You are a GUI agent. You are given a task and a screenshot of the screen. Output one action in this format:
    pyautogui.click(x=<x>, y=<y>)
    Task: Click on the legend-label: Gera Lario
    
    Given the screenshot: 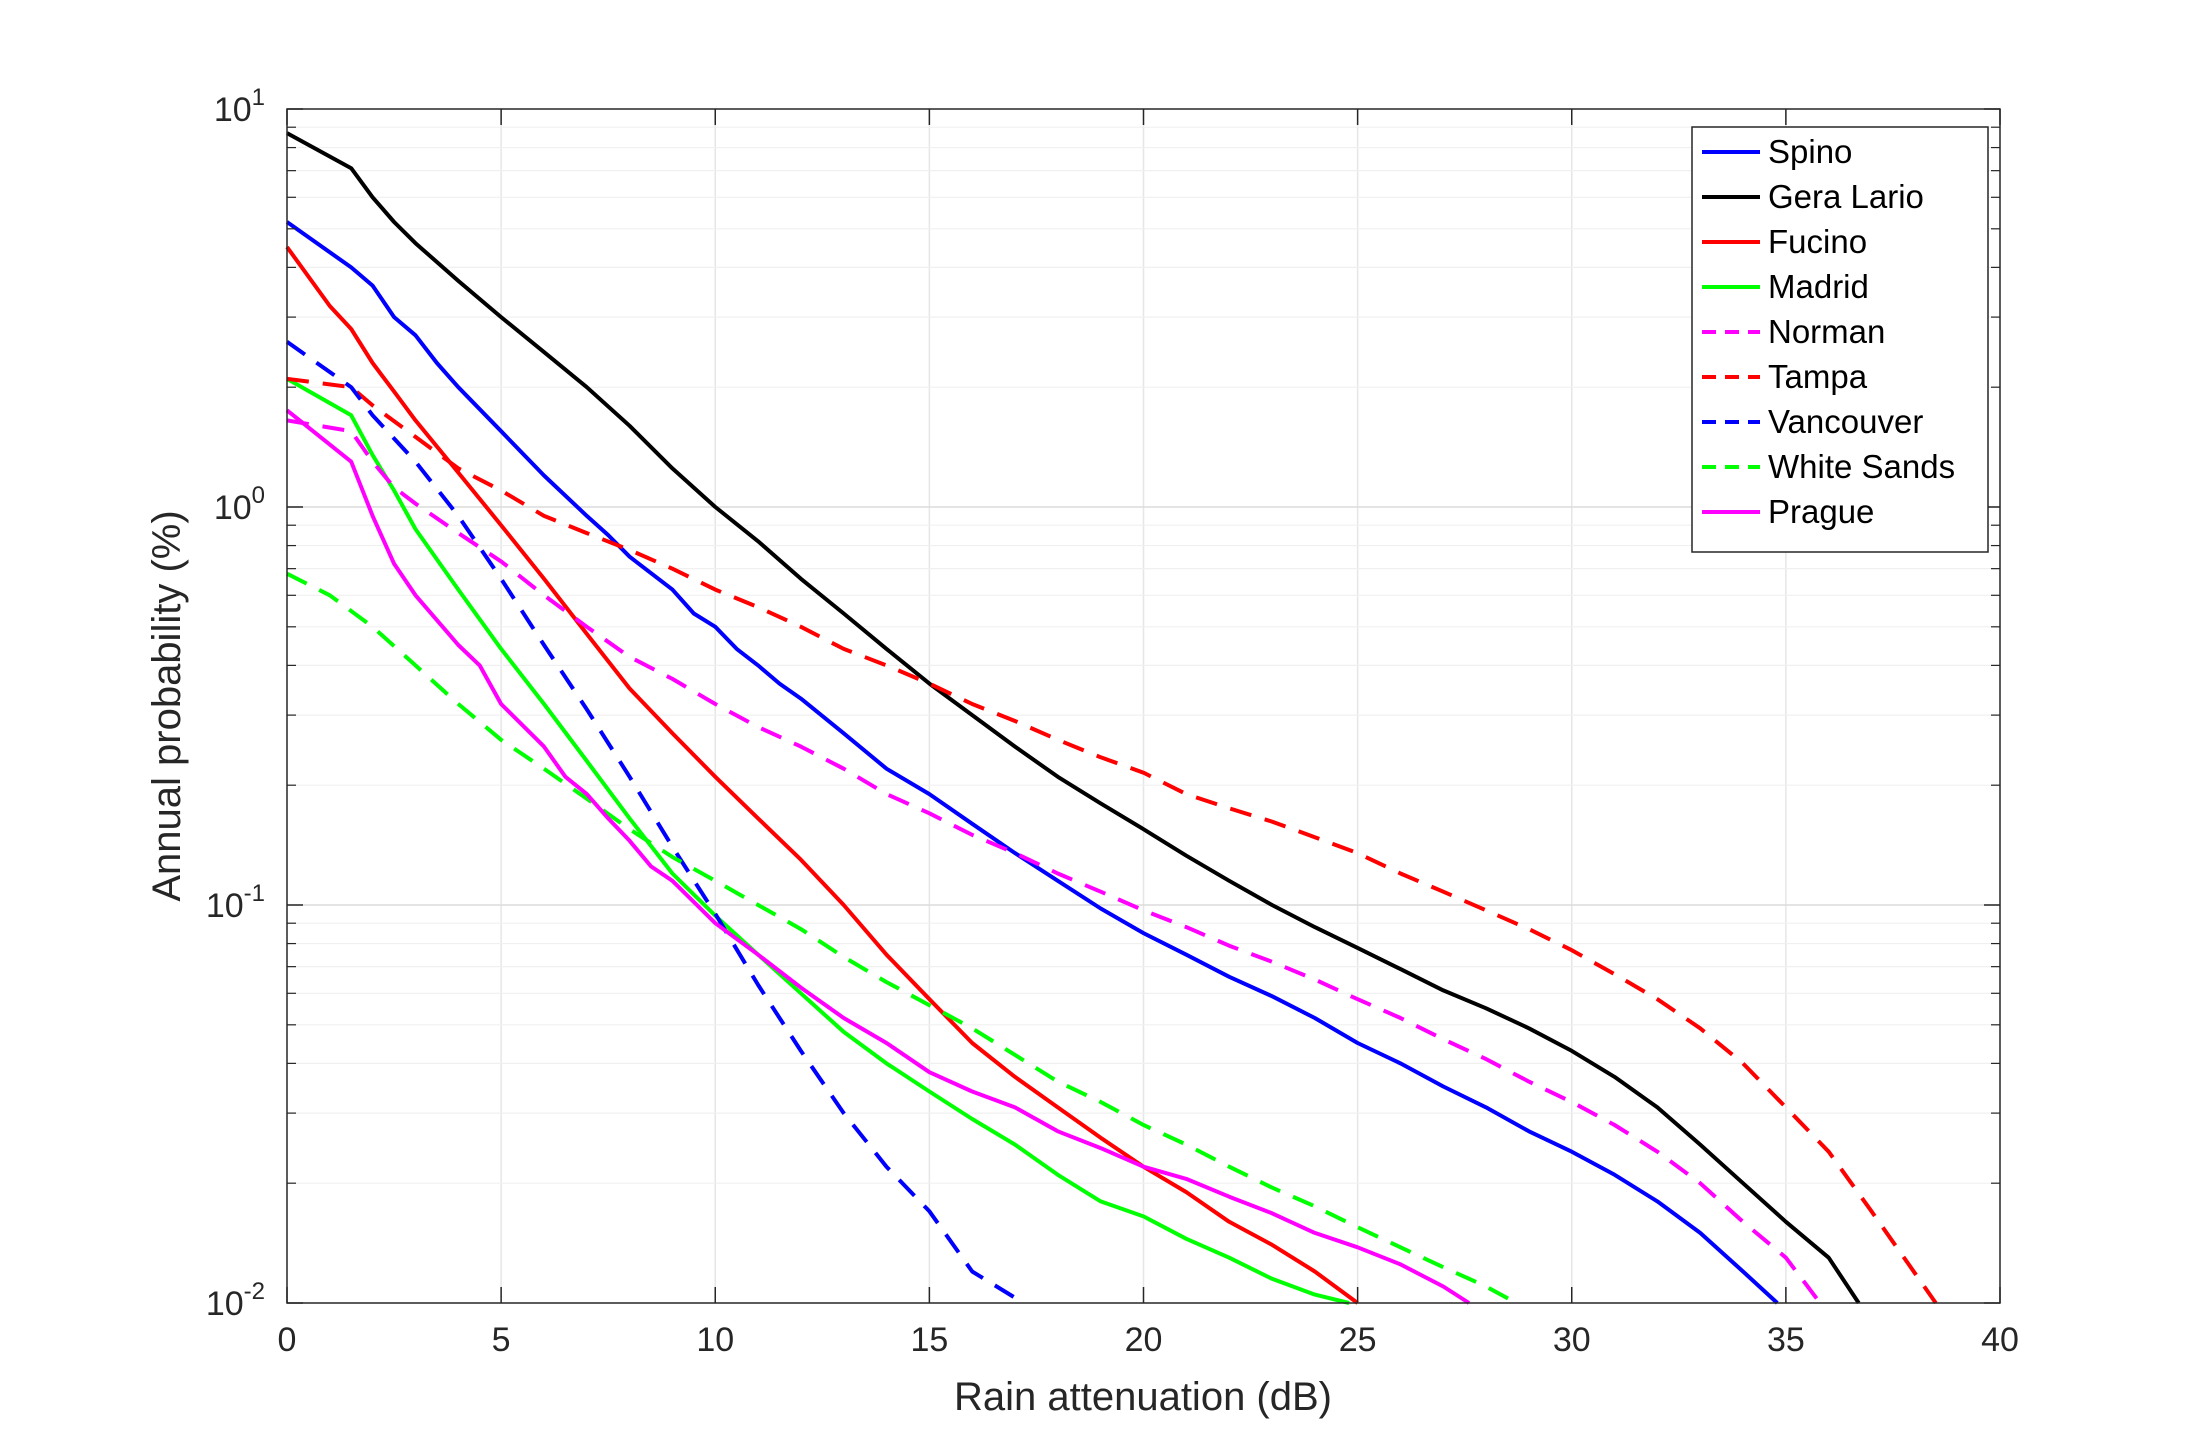 What is the action you would take?
    pyautogui.click(x=1846, y=196)
    